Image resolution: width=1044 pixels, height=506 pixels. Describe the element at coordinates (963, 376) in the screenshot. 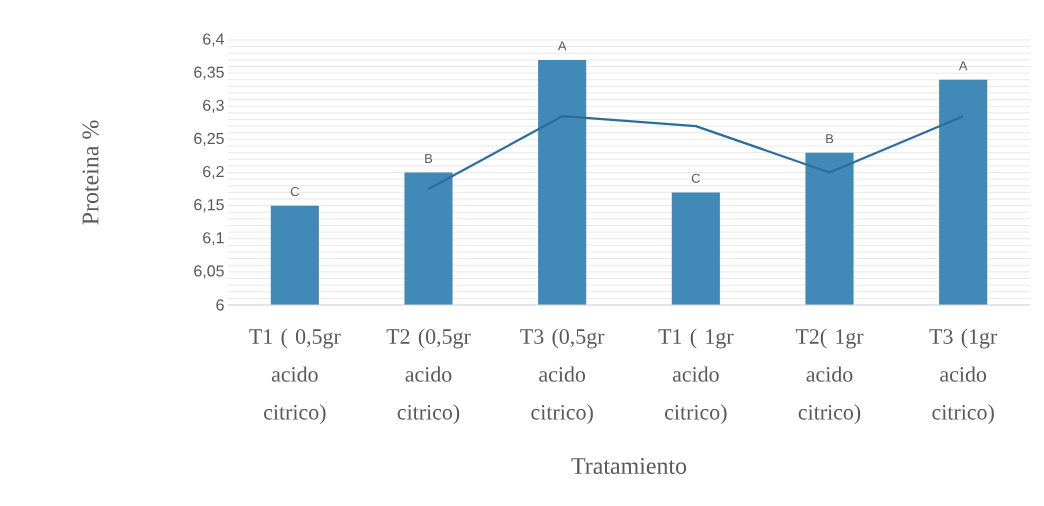

I see `x-tick-label: T3 (1gr acido citrico)` at that location.